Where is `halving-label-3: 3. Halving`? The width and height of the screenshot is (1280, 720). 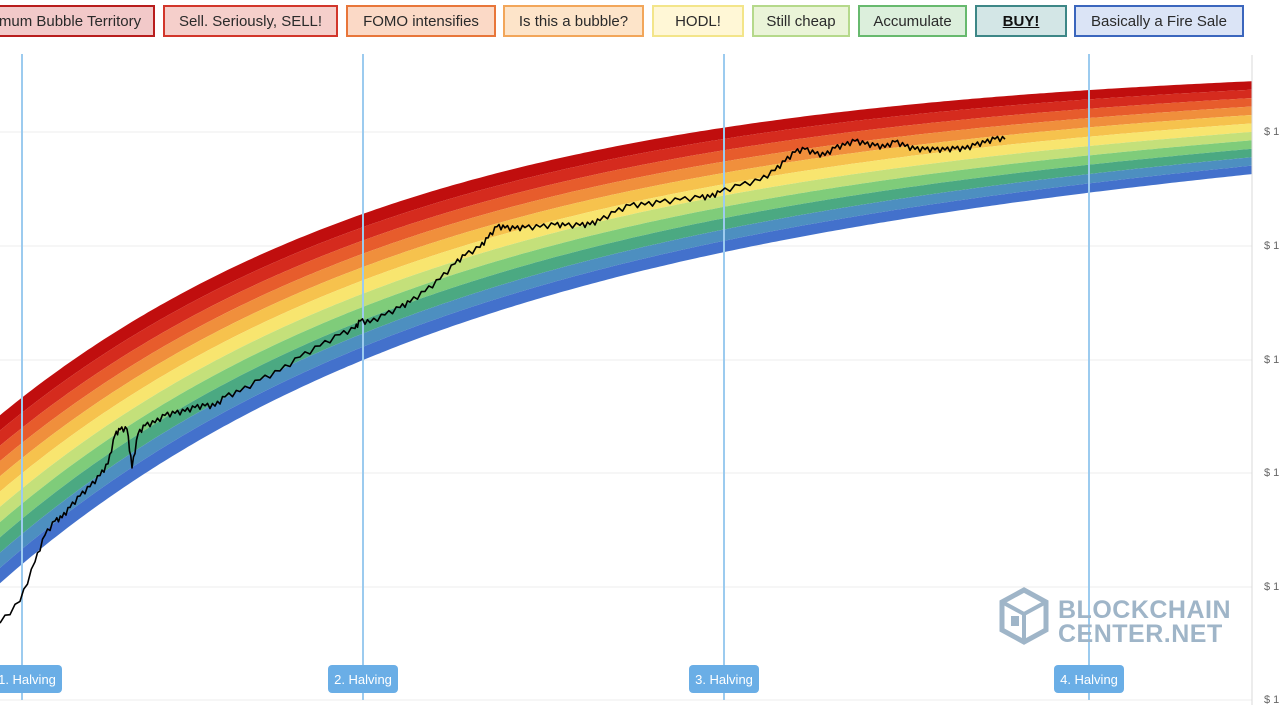 halving-label-3: 3. Halving is located at coordinates (724, 679).